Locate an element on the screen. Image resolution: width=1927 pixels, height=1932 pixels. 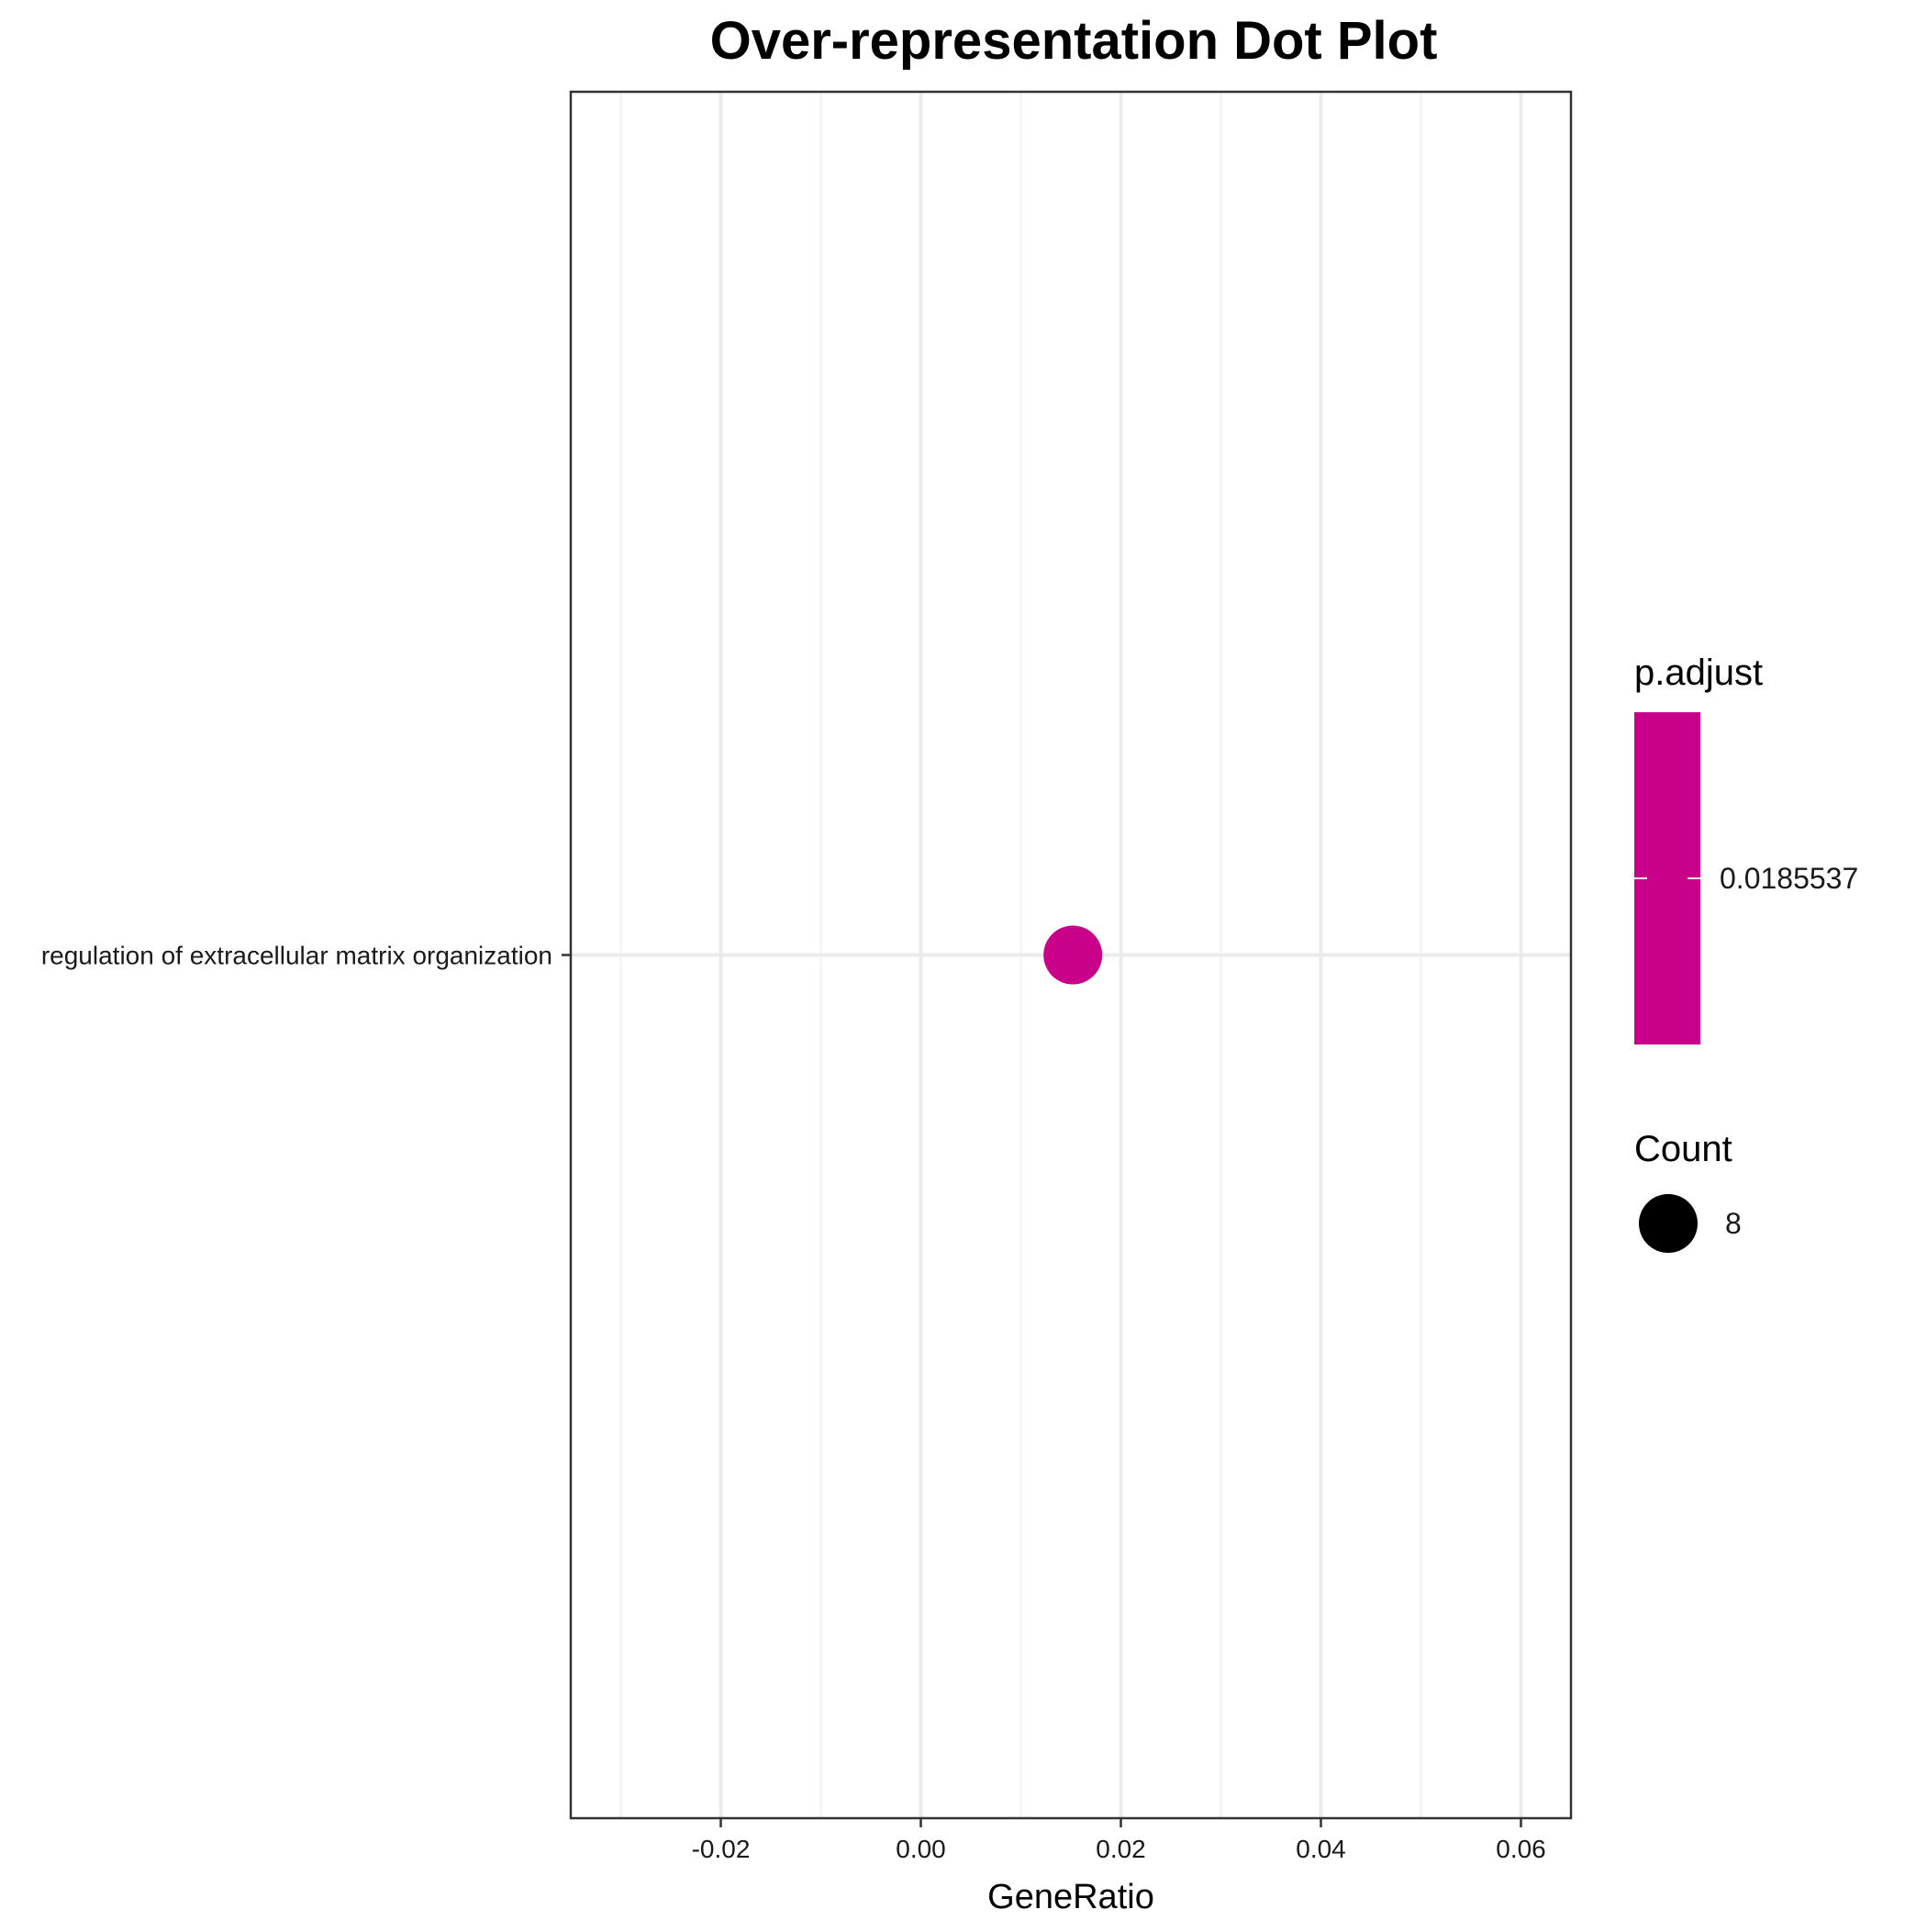
x-tick-label: 0.00 is located at coordinates (921, 1849).